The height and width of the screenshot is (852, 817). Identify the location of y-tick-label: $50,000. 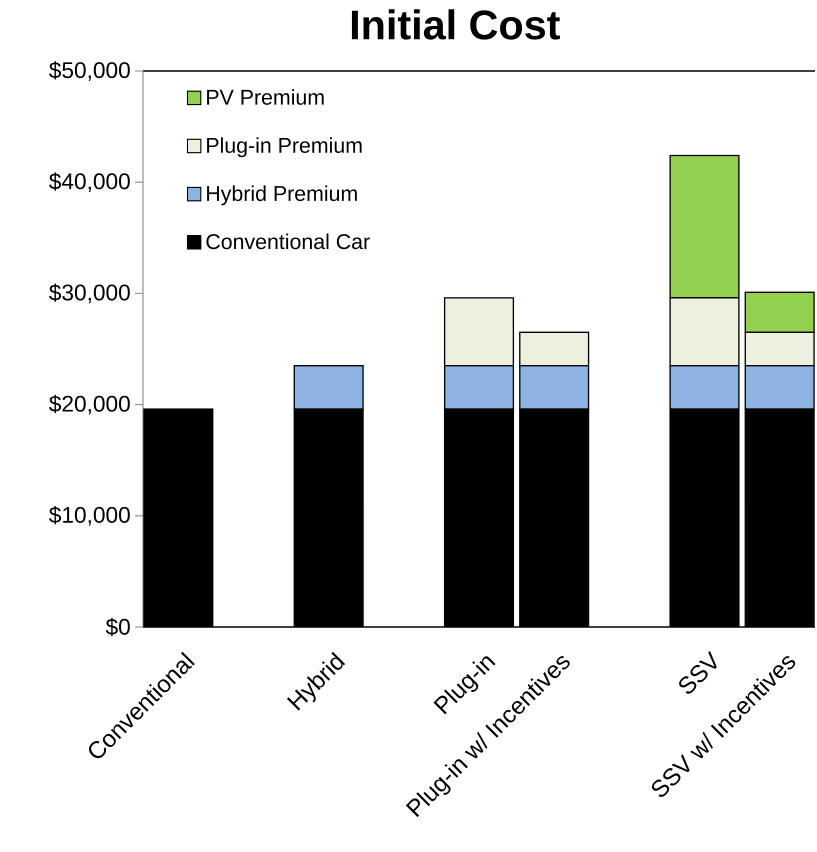
(89, 71).